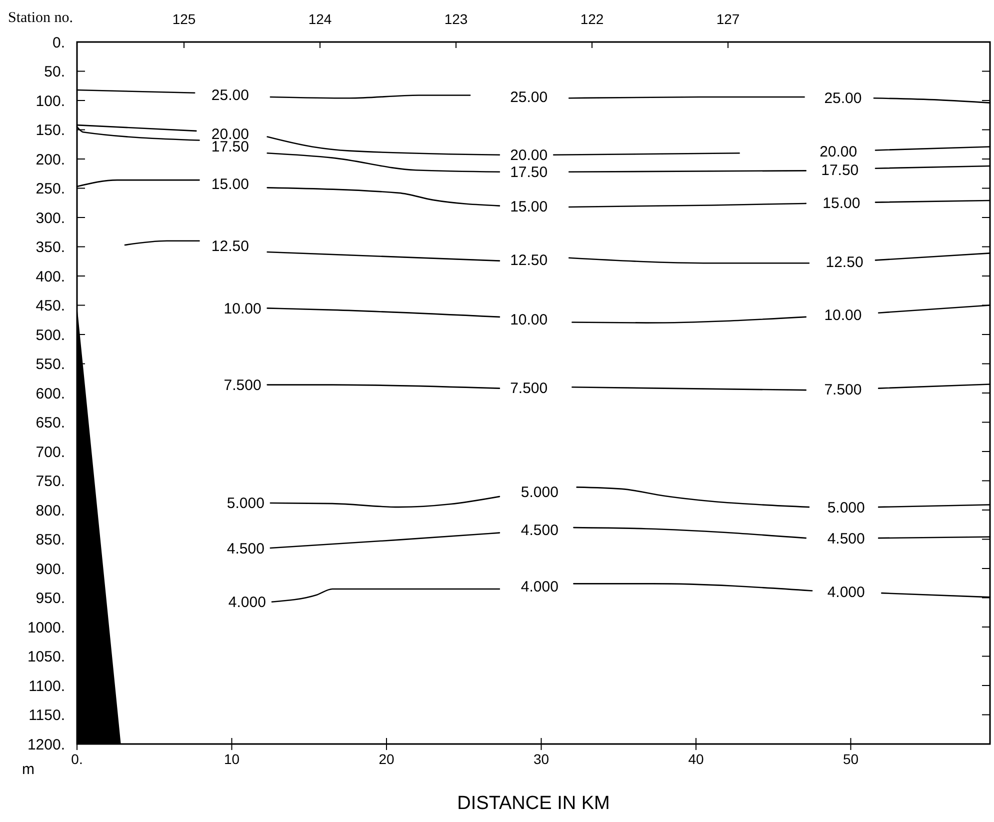  I want to click on y-tick-label: 550., so click(50, 364).